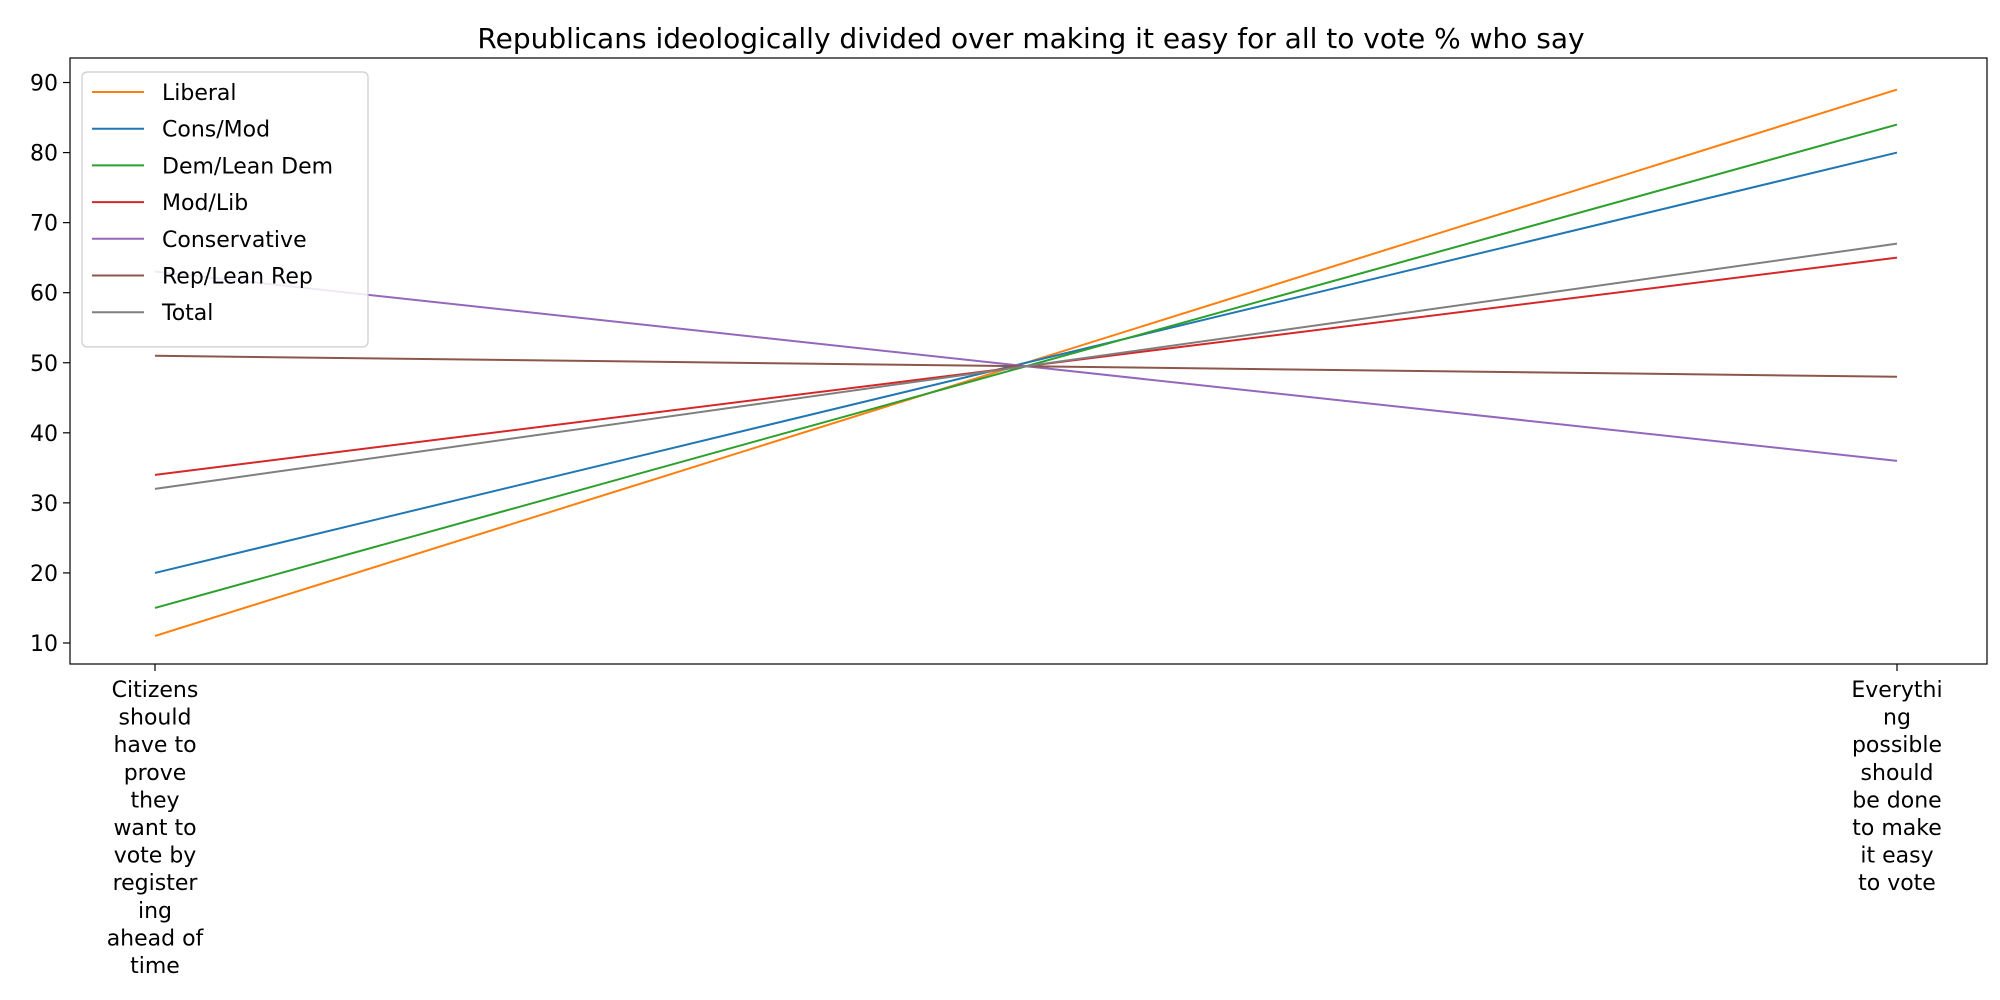  What do you see at coordinates (199, 93) in the screenshot?
I see `legend-label: Liberal` at bounding box center [199, 93].